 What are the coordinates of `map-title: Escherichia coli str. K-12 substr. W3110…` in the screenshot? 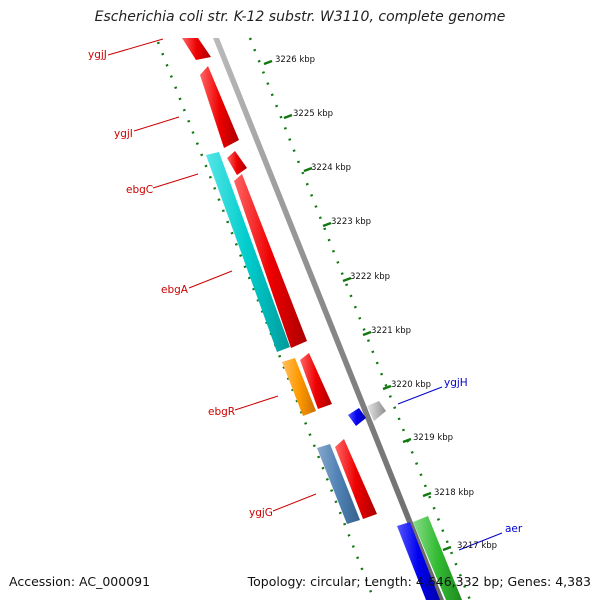 It's located at (300, 17).